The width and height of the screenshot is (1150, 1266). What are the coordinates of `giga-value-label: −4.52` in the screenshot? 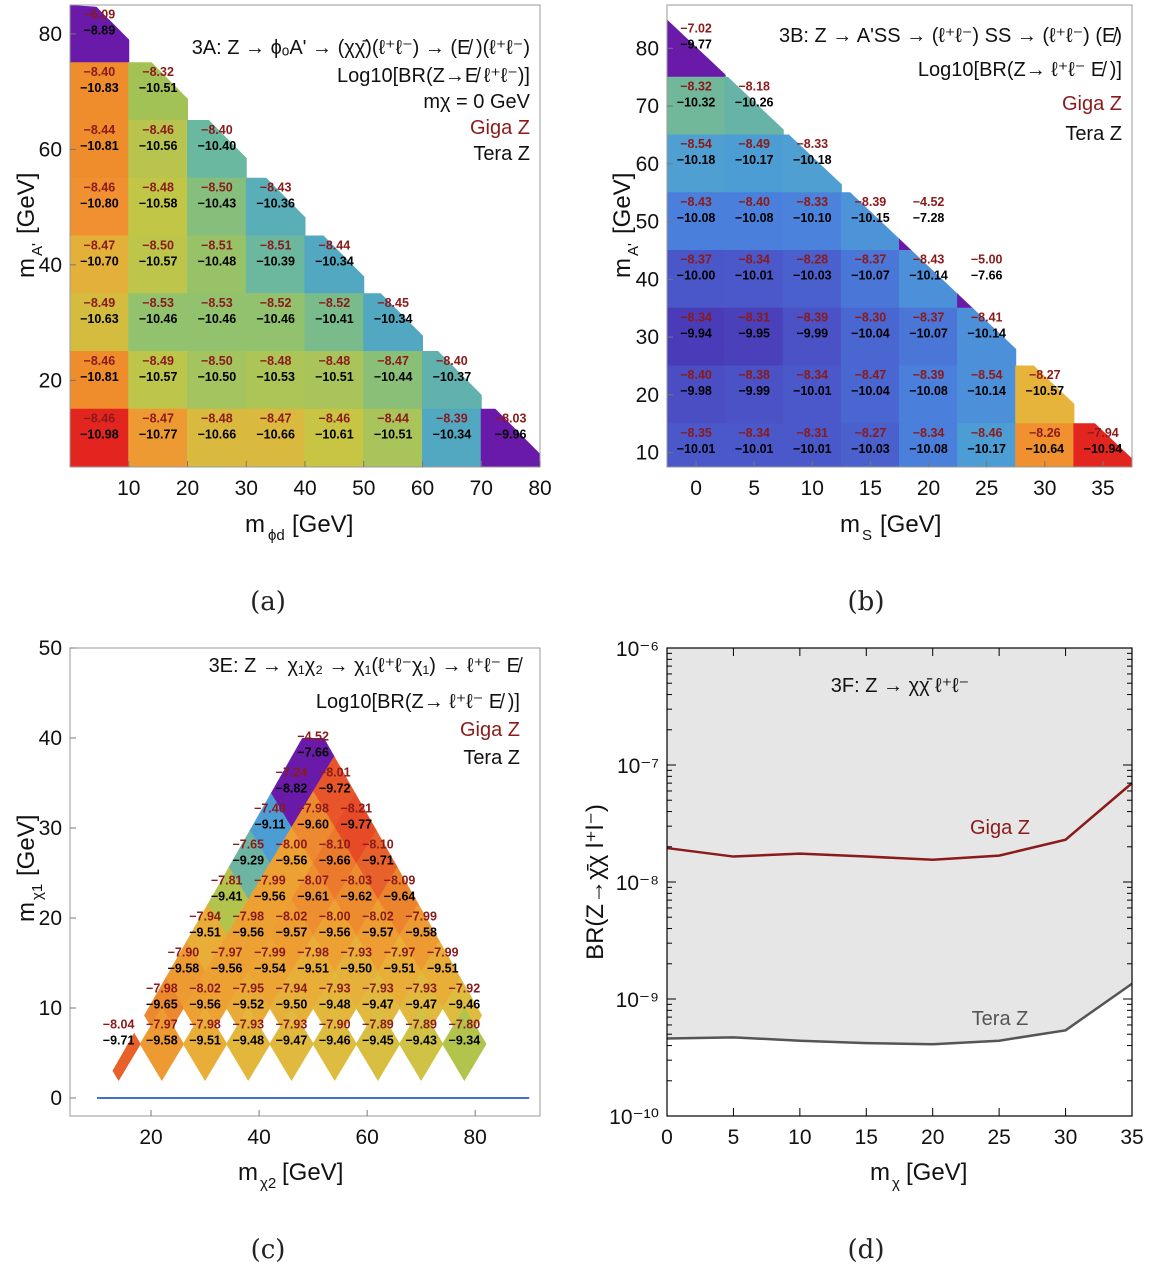 It's located at (313, 737).